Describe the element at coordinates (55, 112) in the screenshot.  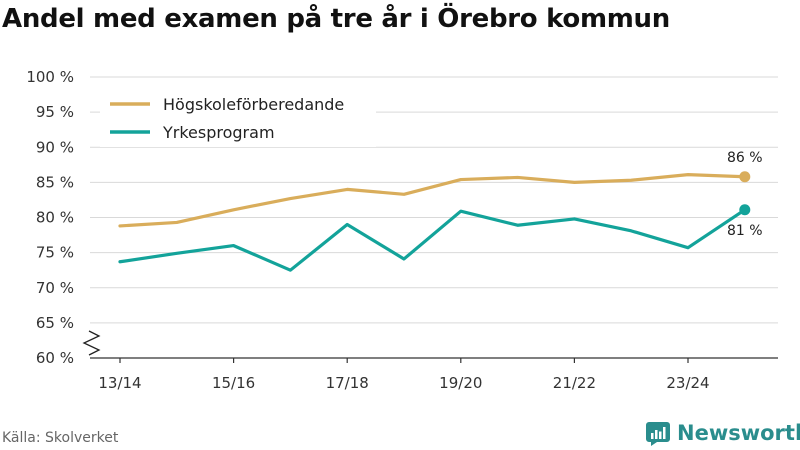
I see `y-tick-label: 95 %` at that location.